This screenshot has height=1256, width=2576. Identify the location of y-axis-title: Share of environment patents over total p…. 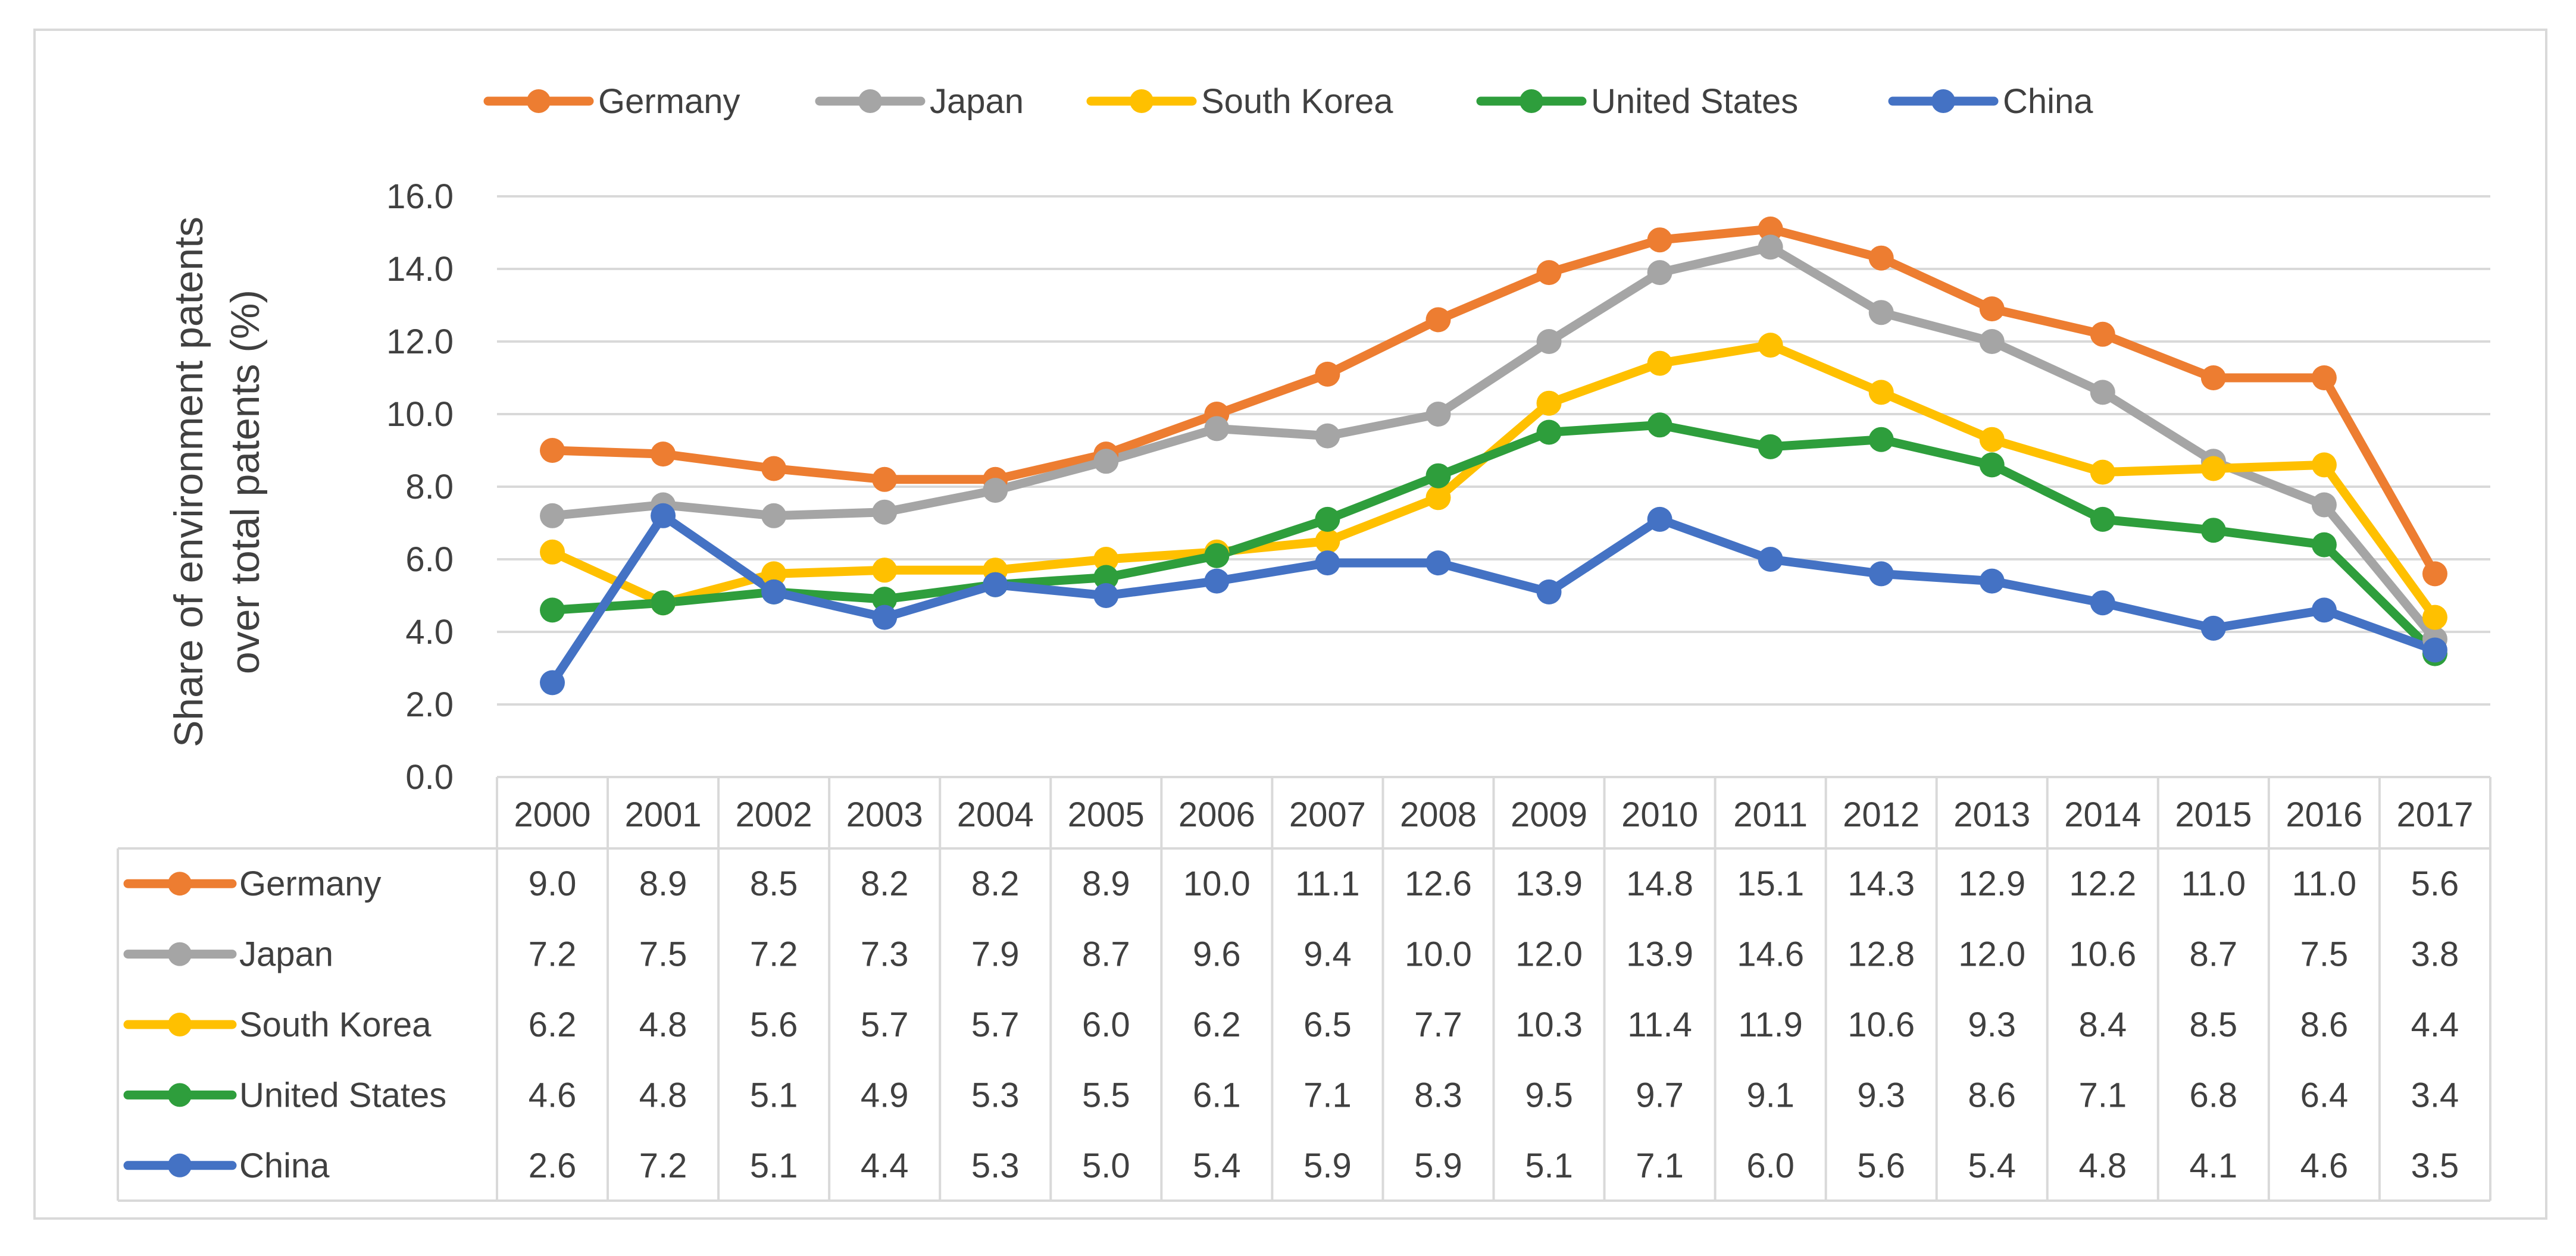
(217, 482).